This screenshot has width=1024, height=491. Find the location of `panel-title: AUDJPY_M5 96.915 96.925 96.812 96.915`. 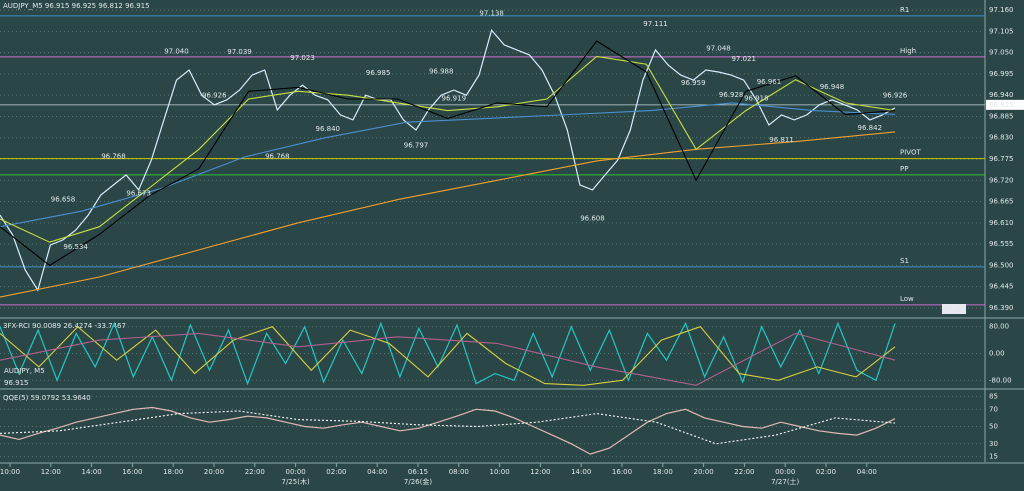

panel-title: AUDJPY_M5 96.915 96.925 96.812 96.915 is located at coordinates (76, 6).